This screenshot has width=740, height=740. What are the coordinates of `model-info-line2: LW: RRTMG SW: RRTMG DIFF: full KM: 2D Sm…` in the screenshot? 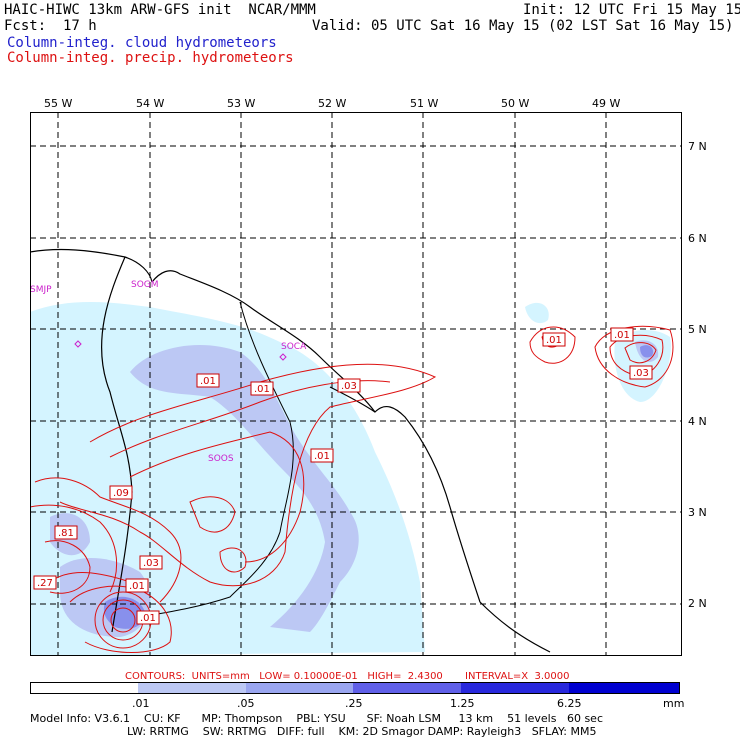 It's located at (362, 731).